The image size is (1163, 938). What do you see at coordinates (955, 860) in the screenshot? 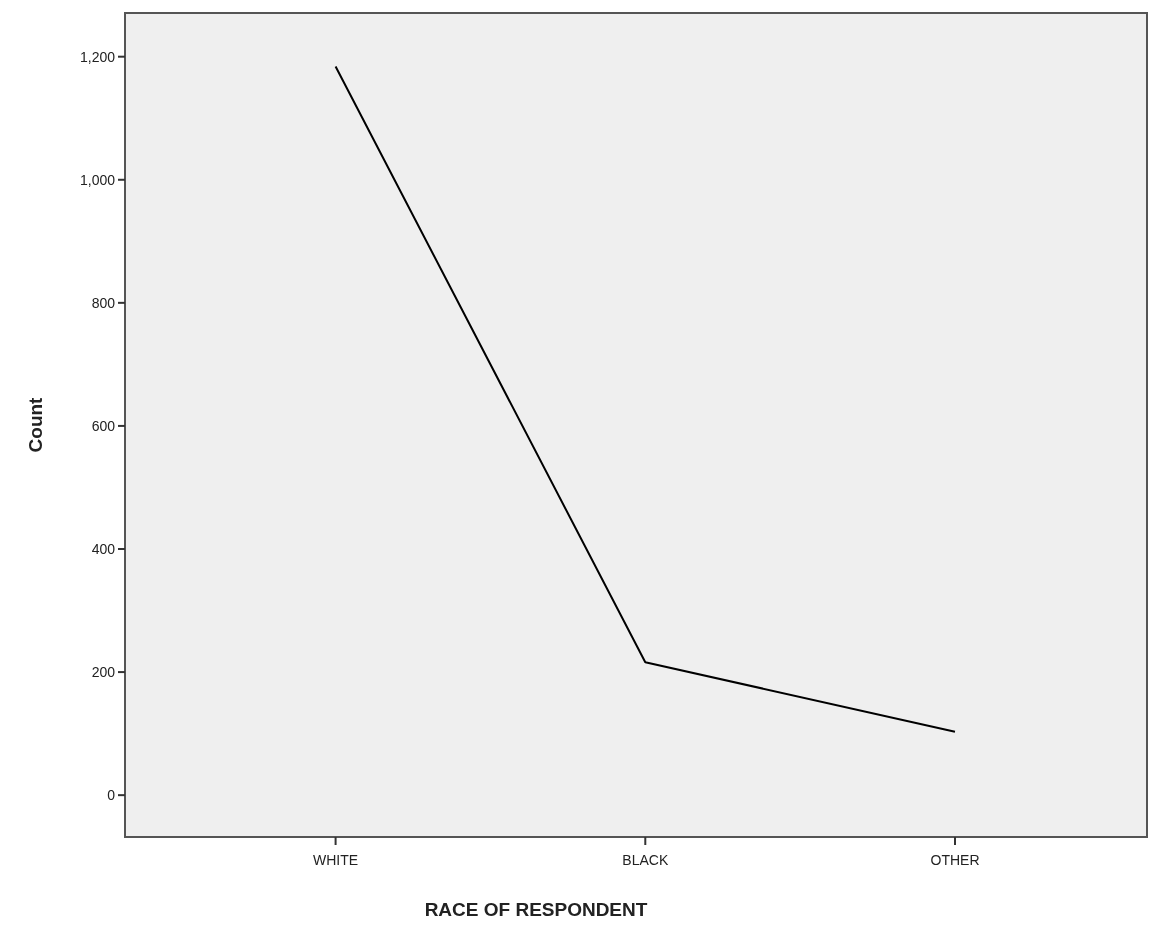
I see `x-tick-label: OTHER` at bounding box center [955, 860].